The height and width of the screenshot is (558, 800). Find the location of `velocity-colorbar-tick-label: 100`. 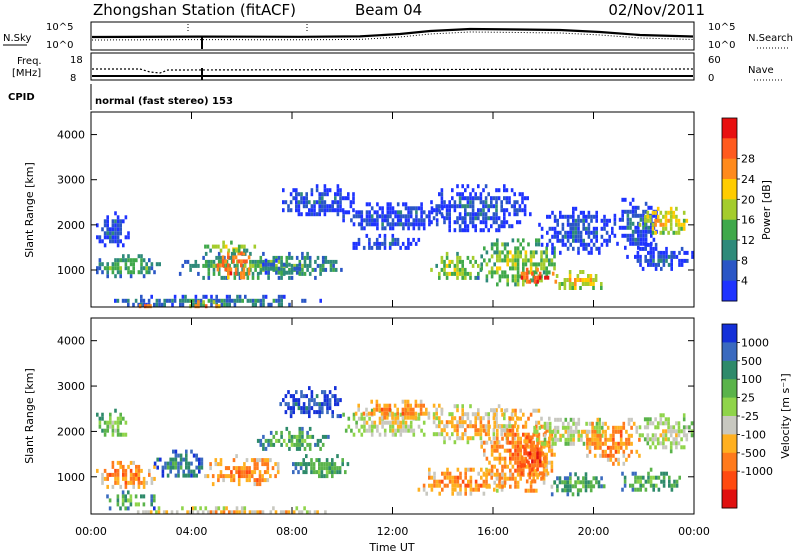

velocity-colorbar-tick-label: 100 is located at coordinates (751, 379).